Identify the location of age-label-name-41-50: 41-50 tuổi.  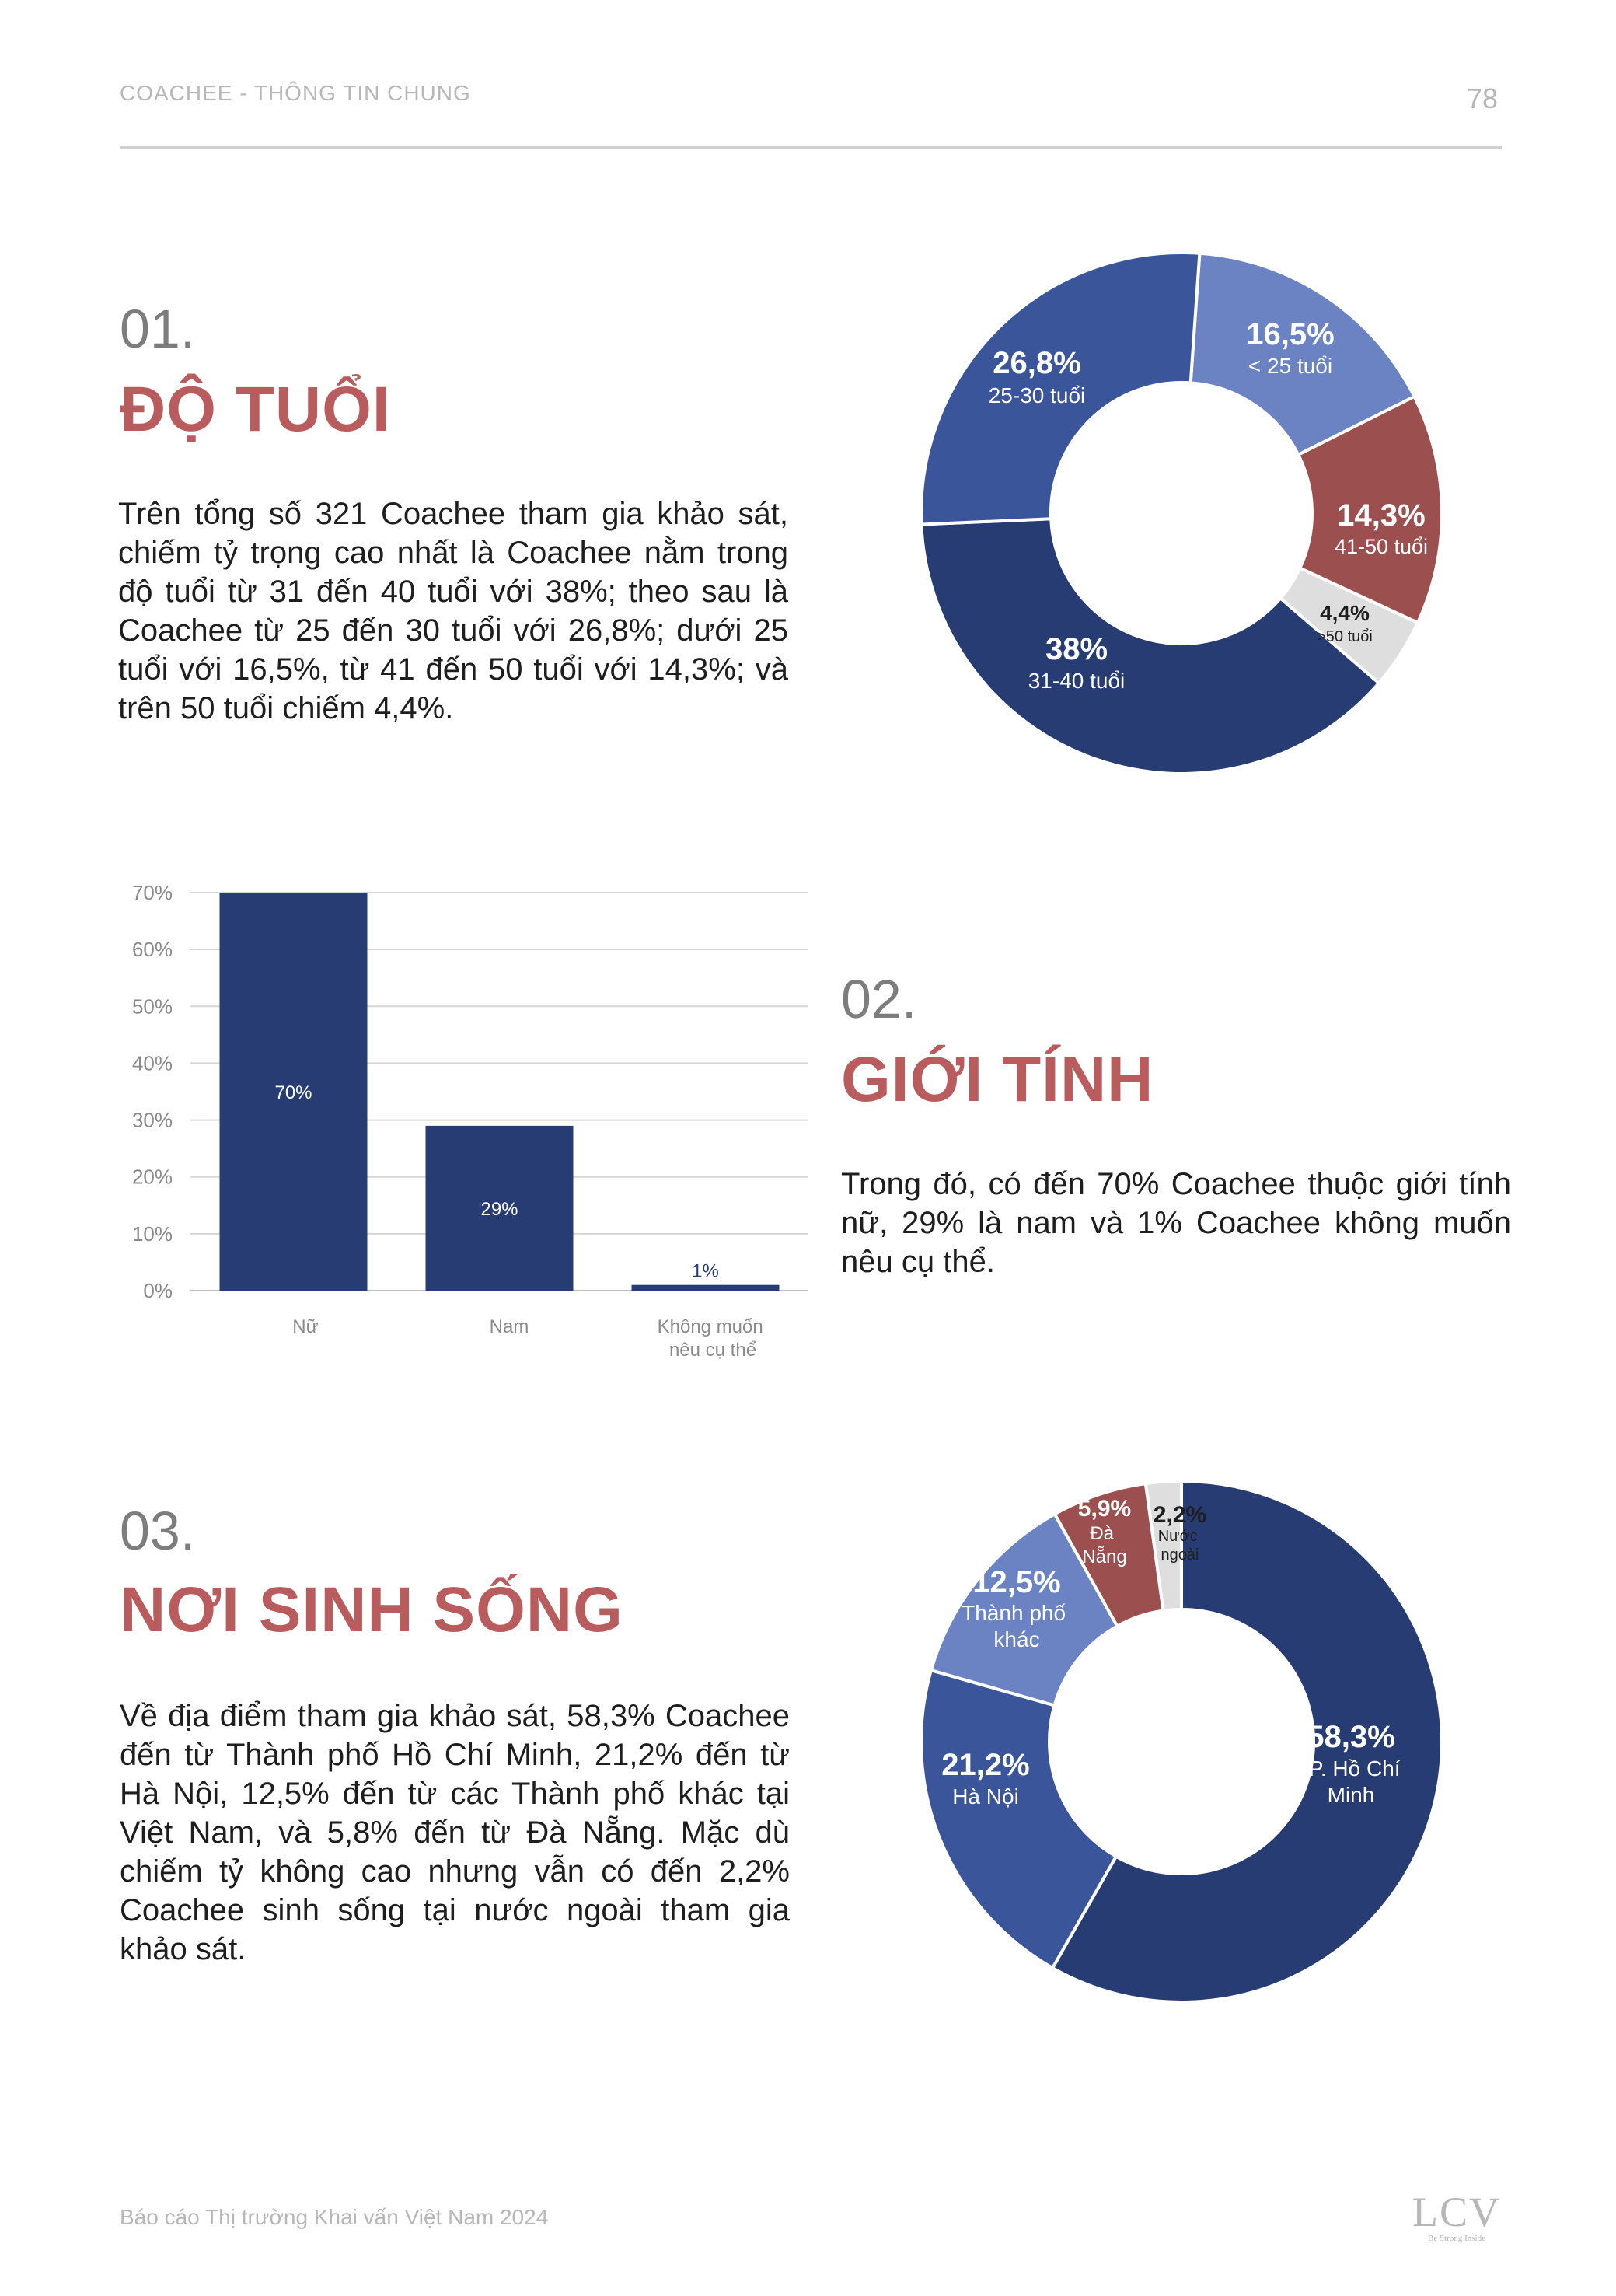
(1381, 546).